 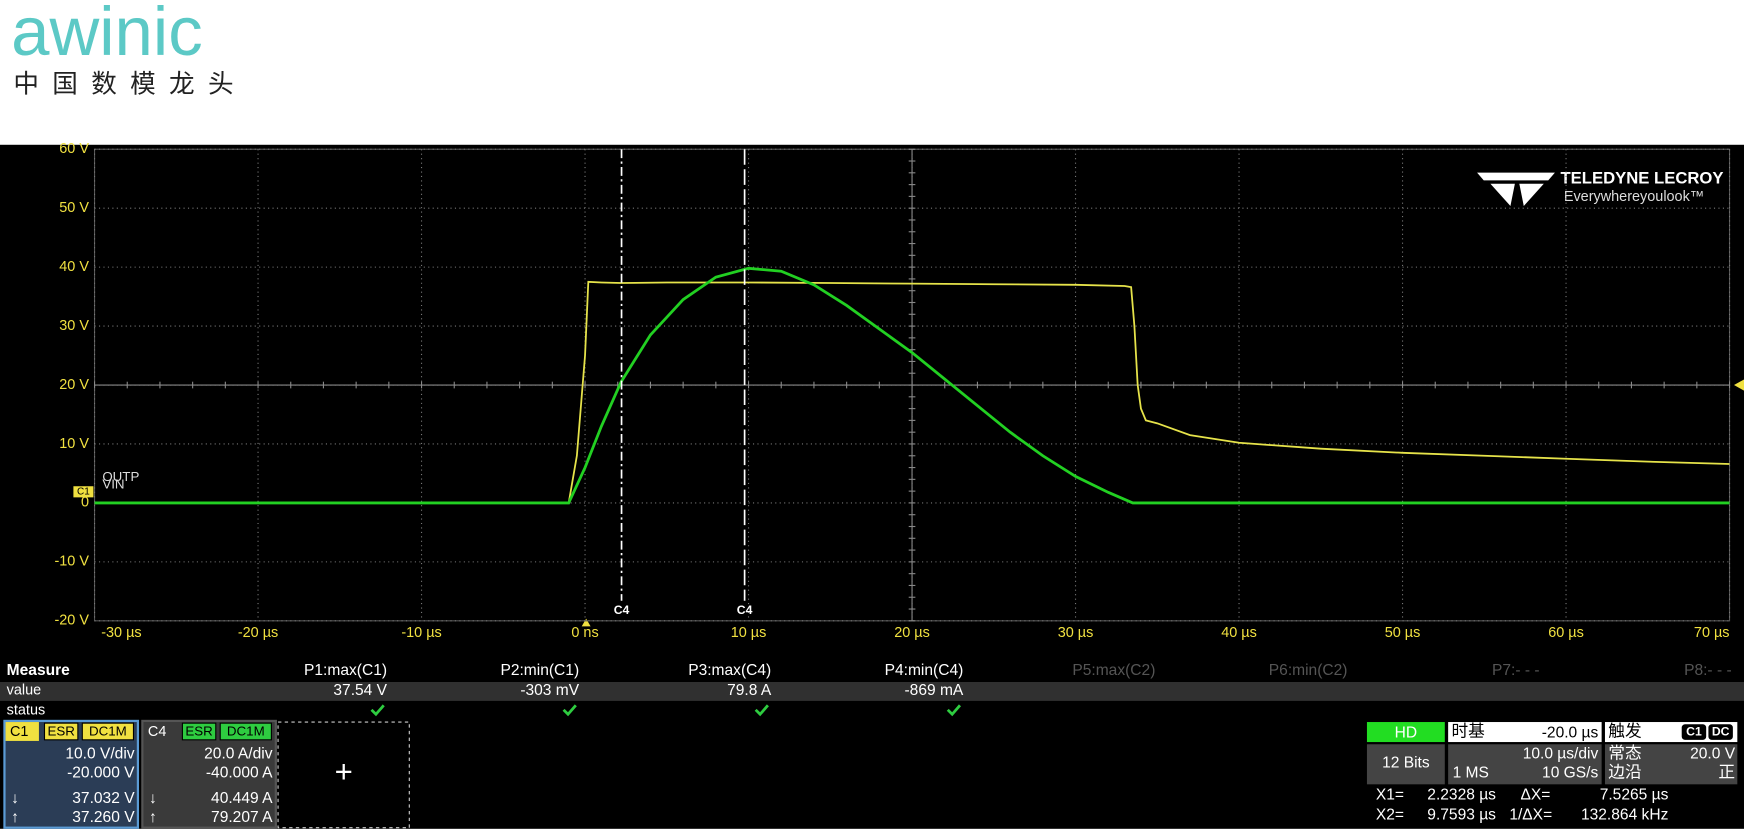 What do you see at coordinates (121, 633) in the screenshot?
I see `x-tick-label: -30 µs` at bounding box center [121, 633].